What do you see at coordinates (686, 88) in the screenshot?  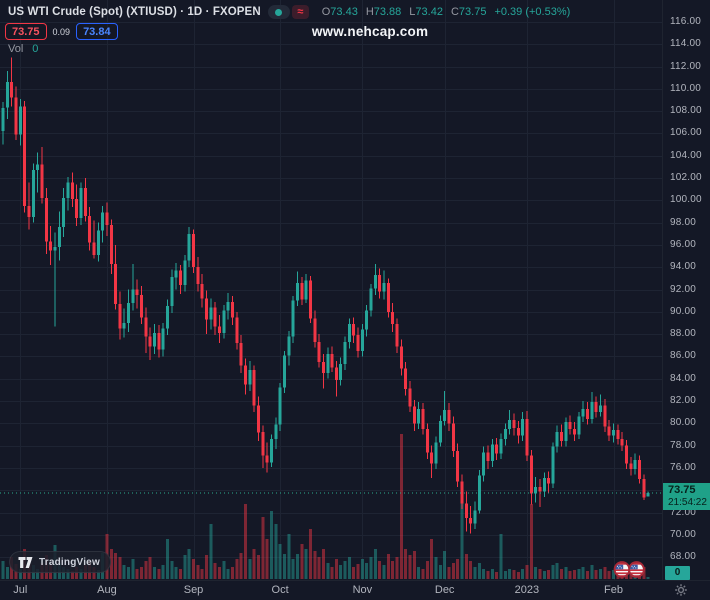 I see `price-tick-label: 110.00` at bounding box center [686, 88].